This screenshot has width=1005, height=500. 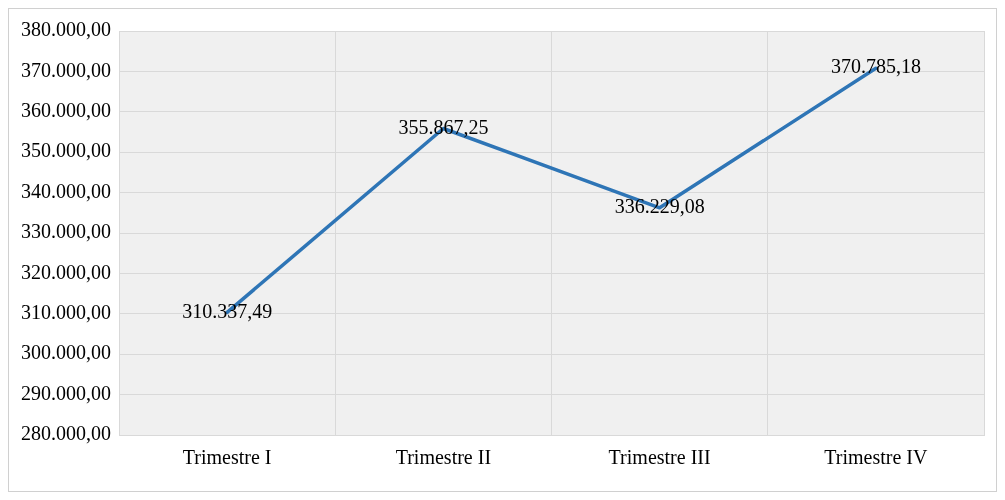 I want to click on x-tick-label: Trimestre IV, so click(x=876, y=457).